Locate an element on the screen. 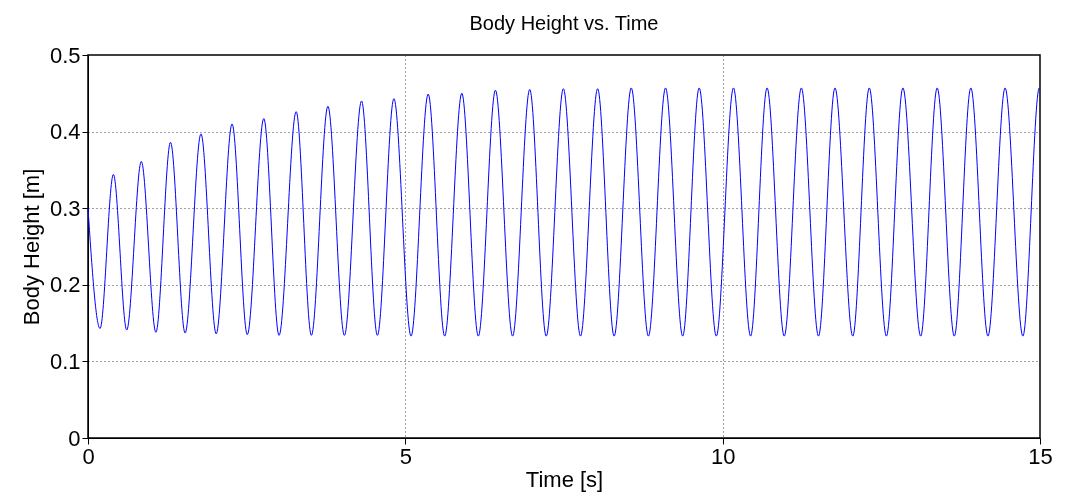 This screenshot has height=503, width=1067. x-tick-label: 15 is located at coordinates (1040, 456).